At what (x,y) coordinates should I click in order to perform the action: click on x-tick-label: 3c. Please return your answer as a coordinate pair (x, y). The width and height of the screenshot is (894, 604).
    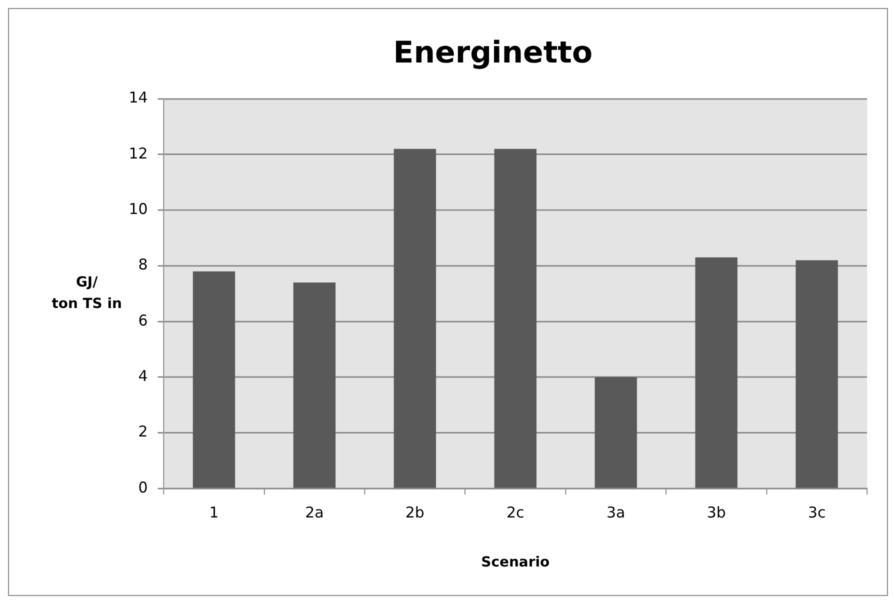
    Looking at the image, I should click on (817, 512).